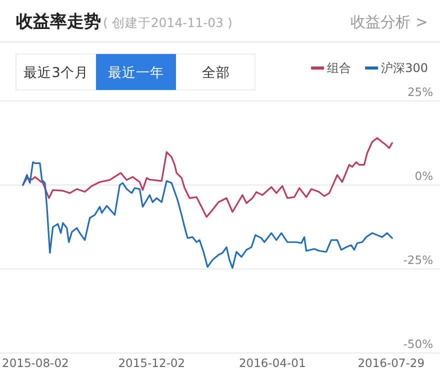  Describe the element at coordinates (216, 73) in the screenshot. I see `text: 全部` at that location.